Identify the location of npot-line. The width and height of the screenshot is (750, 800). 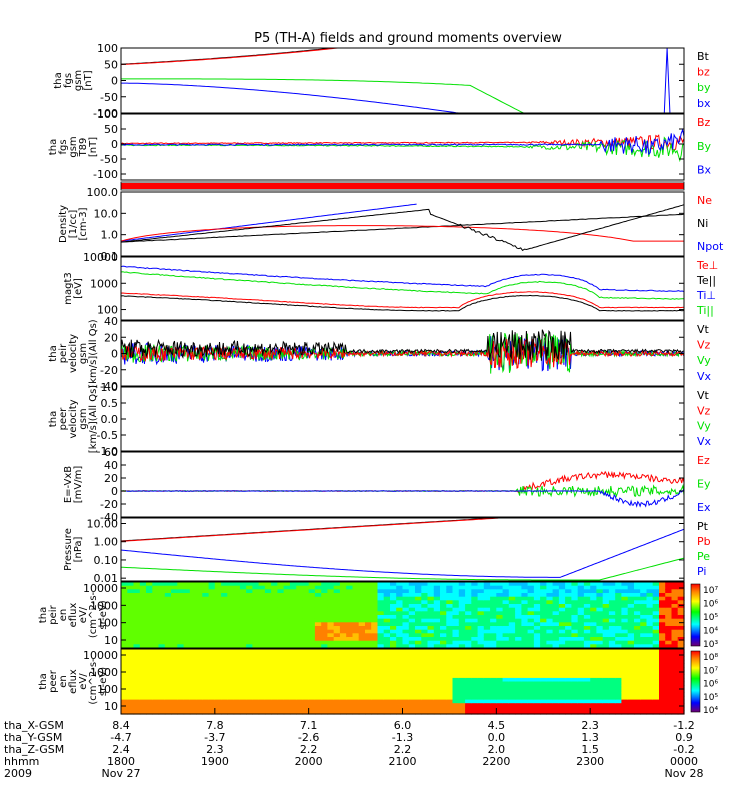
(268, 222).